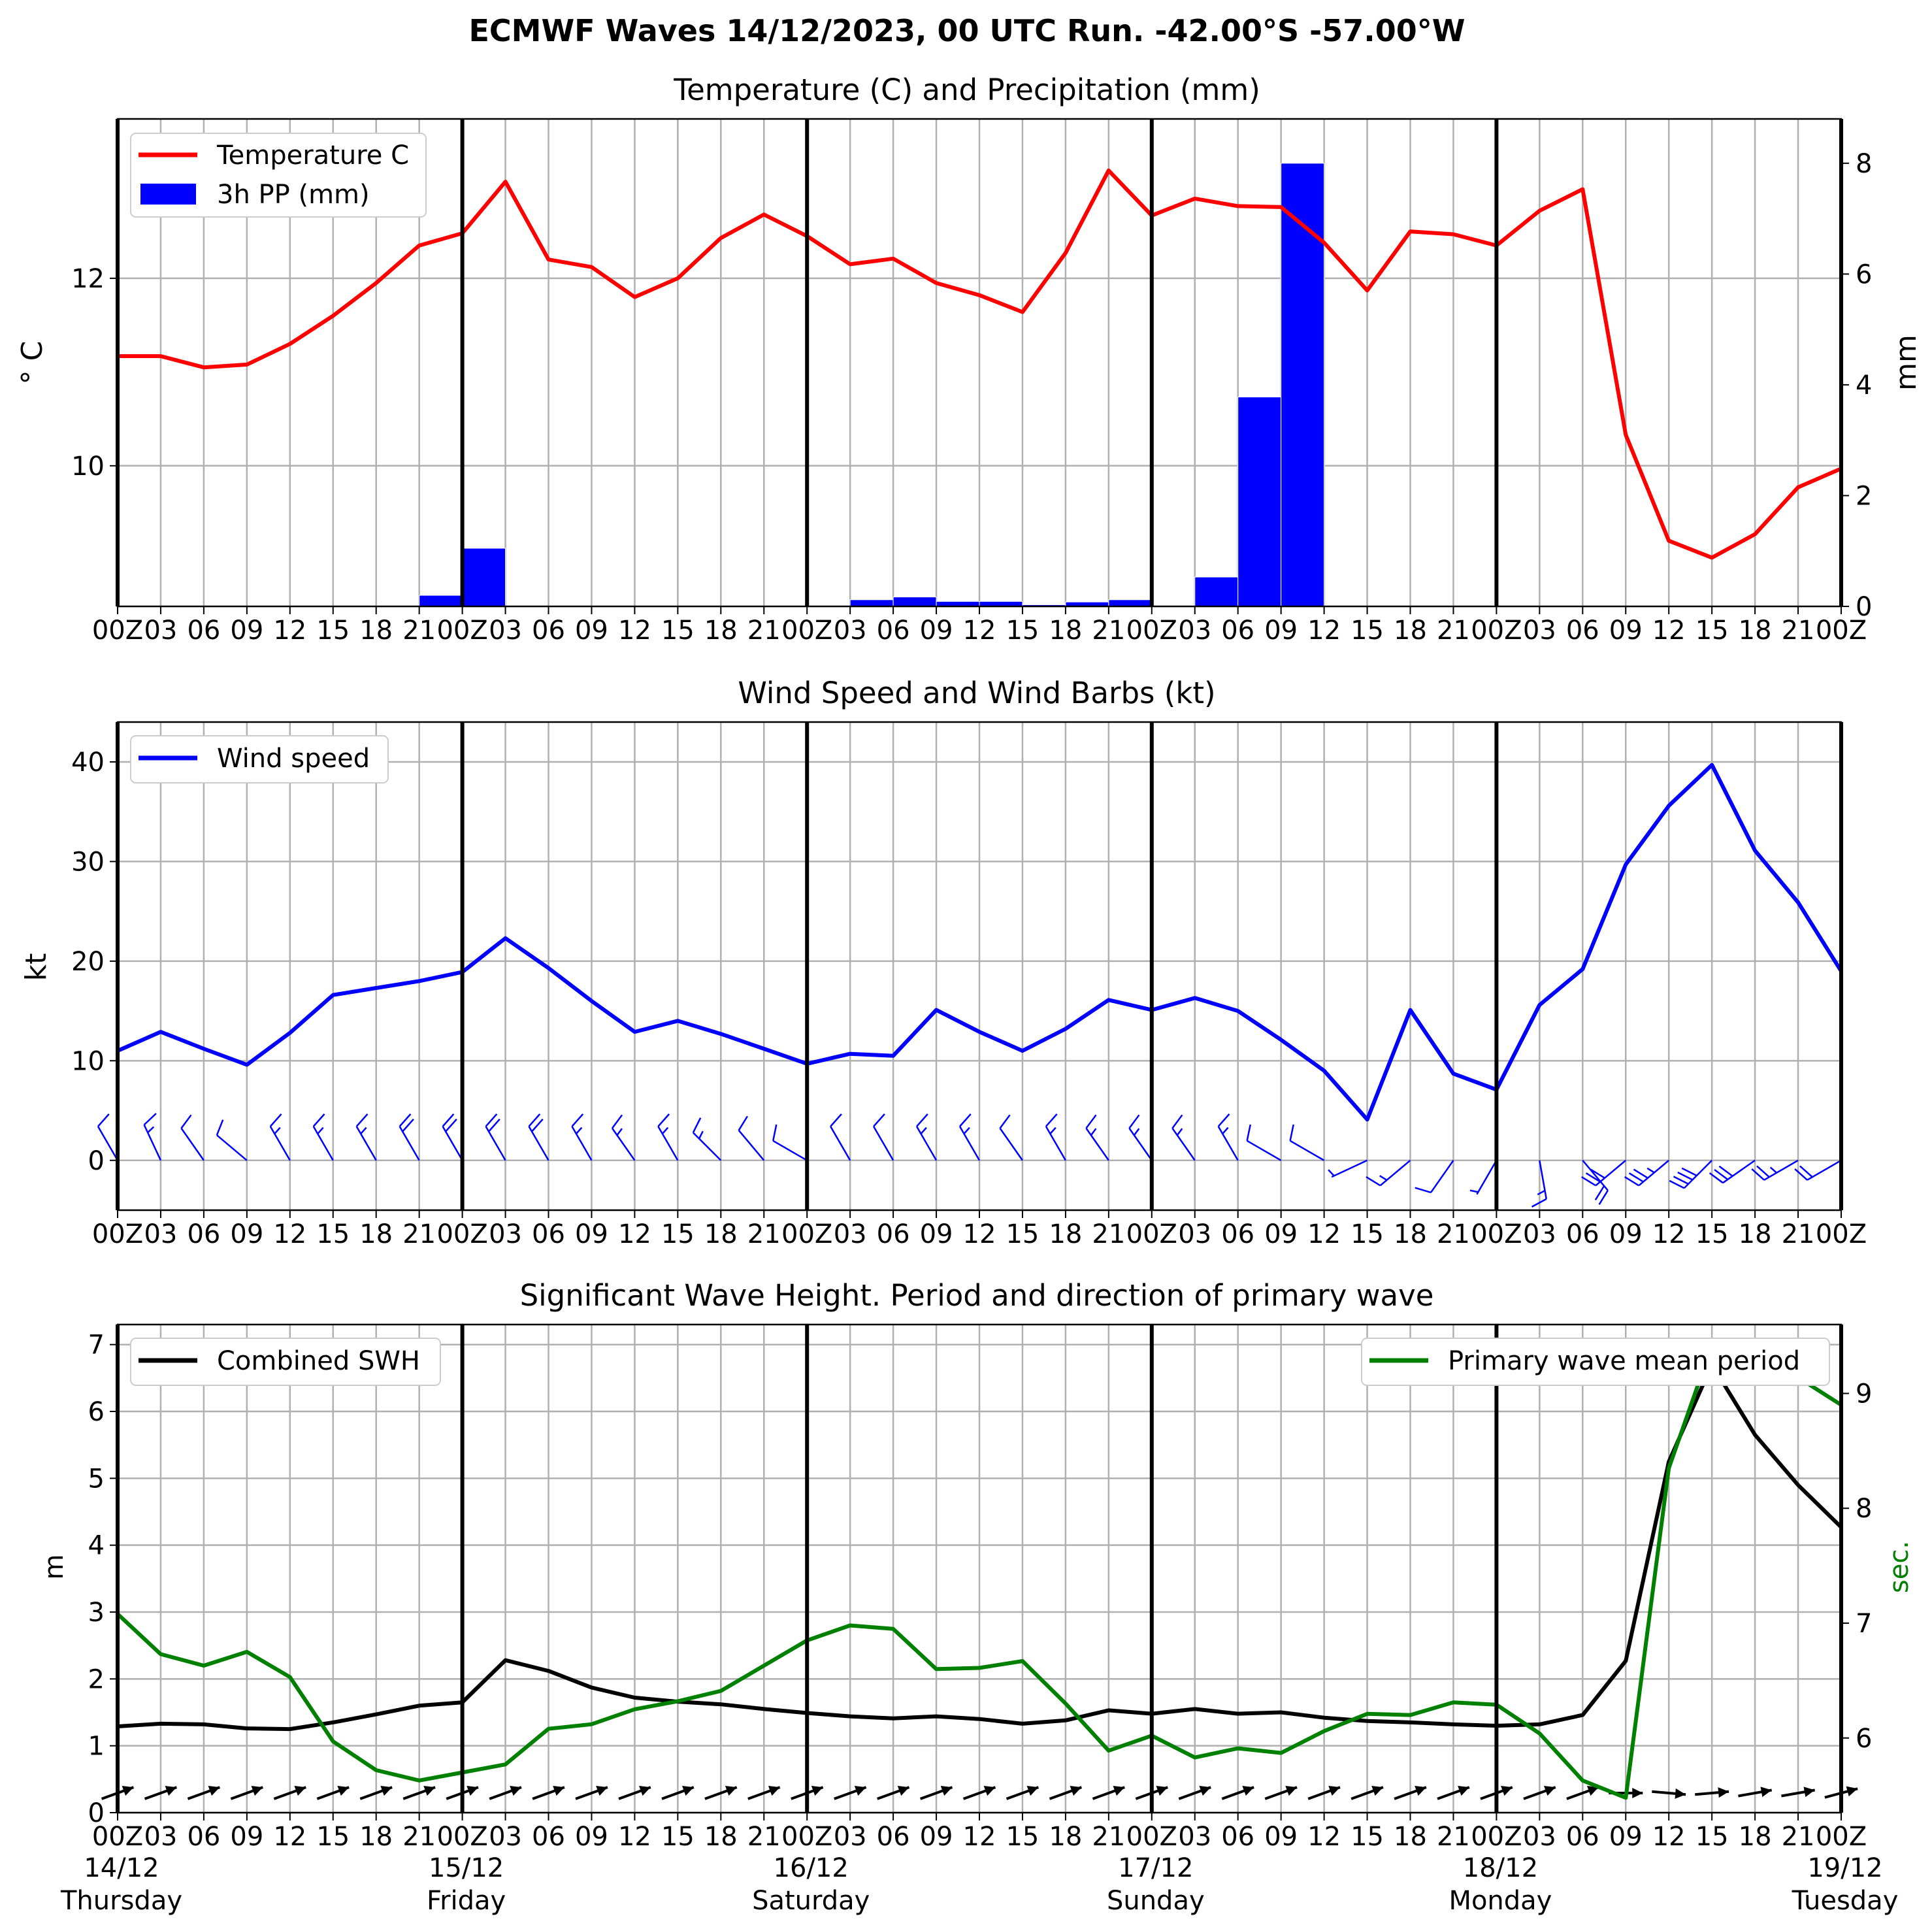 The image size is (1932, 1927). I want to click on y-tick-label: 0, so click(97, 1813).